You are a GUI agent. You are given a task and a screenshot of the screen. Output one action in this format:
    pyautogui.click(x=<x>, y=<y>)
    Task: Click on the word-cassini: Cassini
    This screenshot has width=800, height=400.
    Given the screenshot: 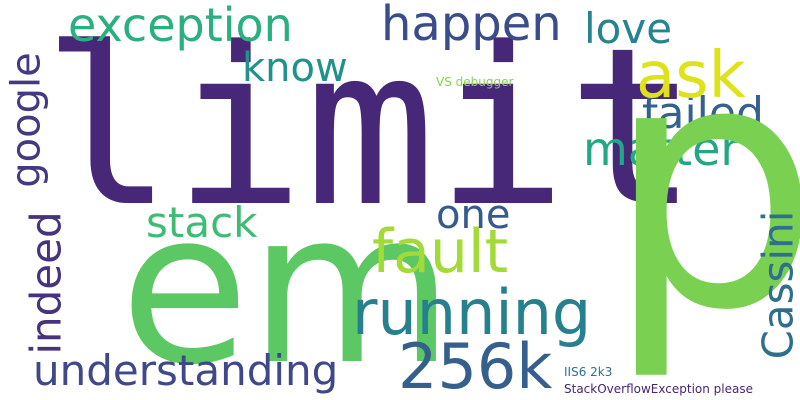 What is the action you would take?
    pyautogui.click(x=776, y=285)
    